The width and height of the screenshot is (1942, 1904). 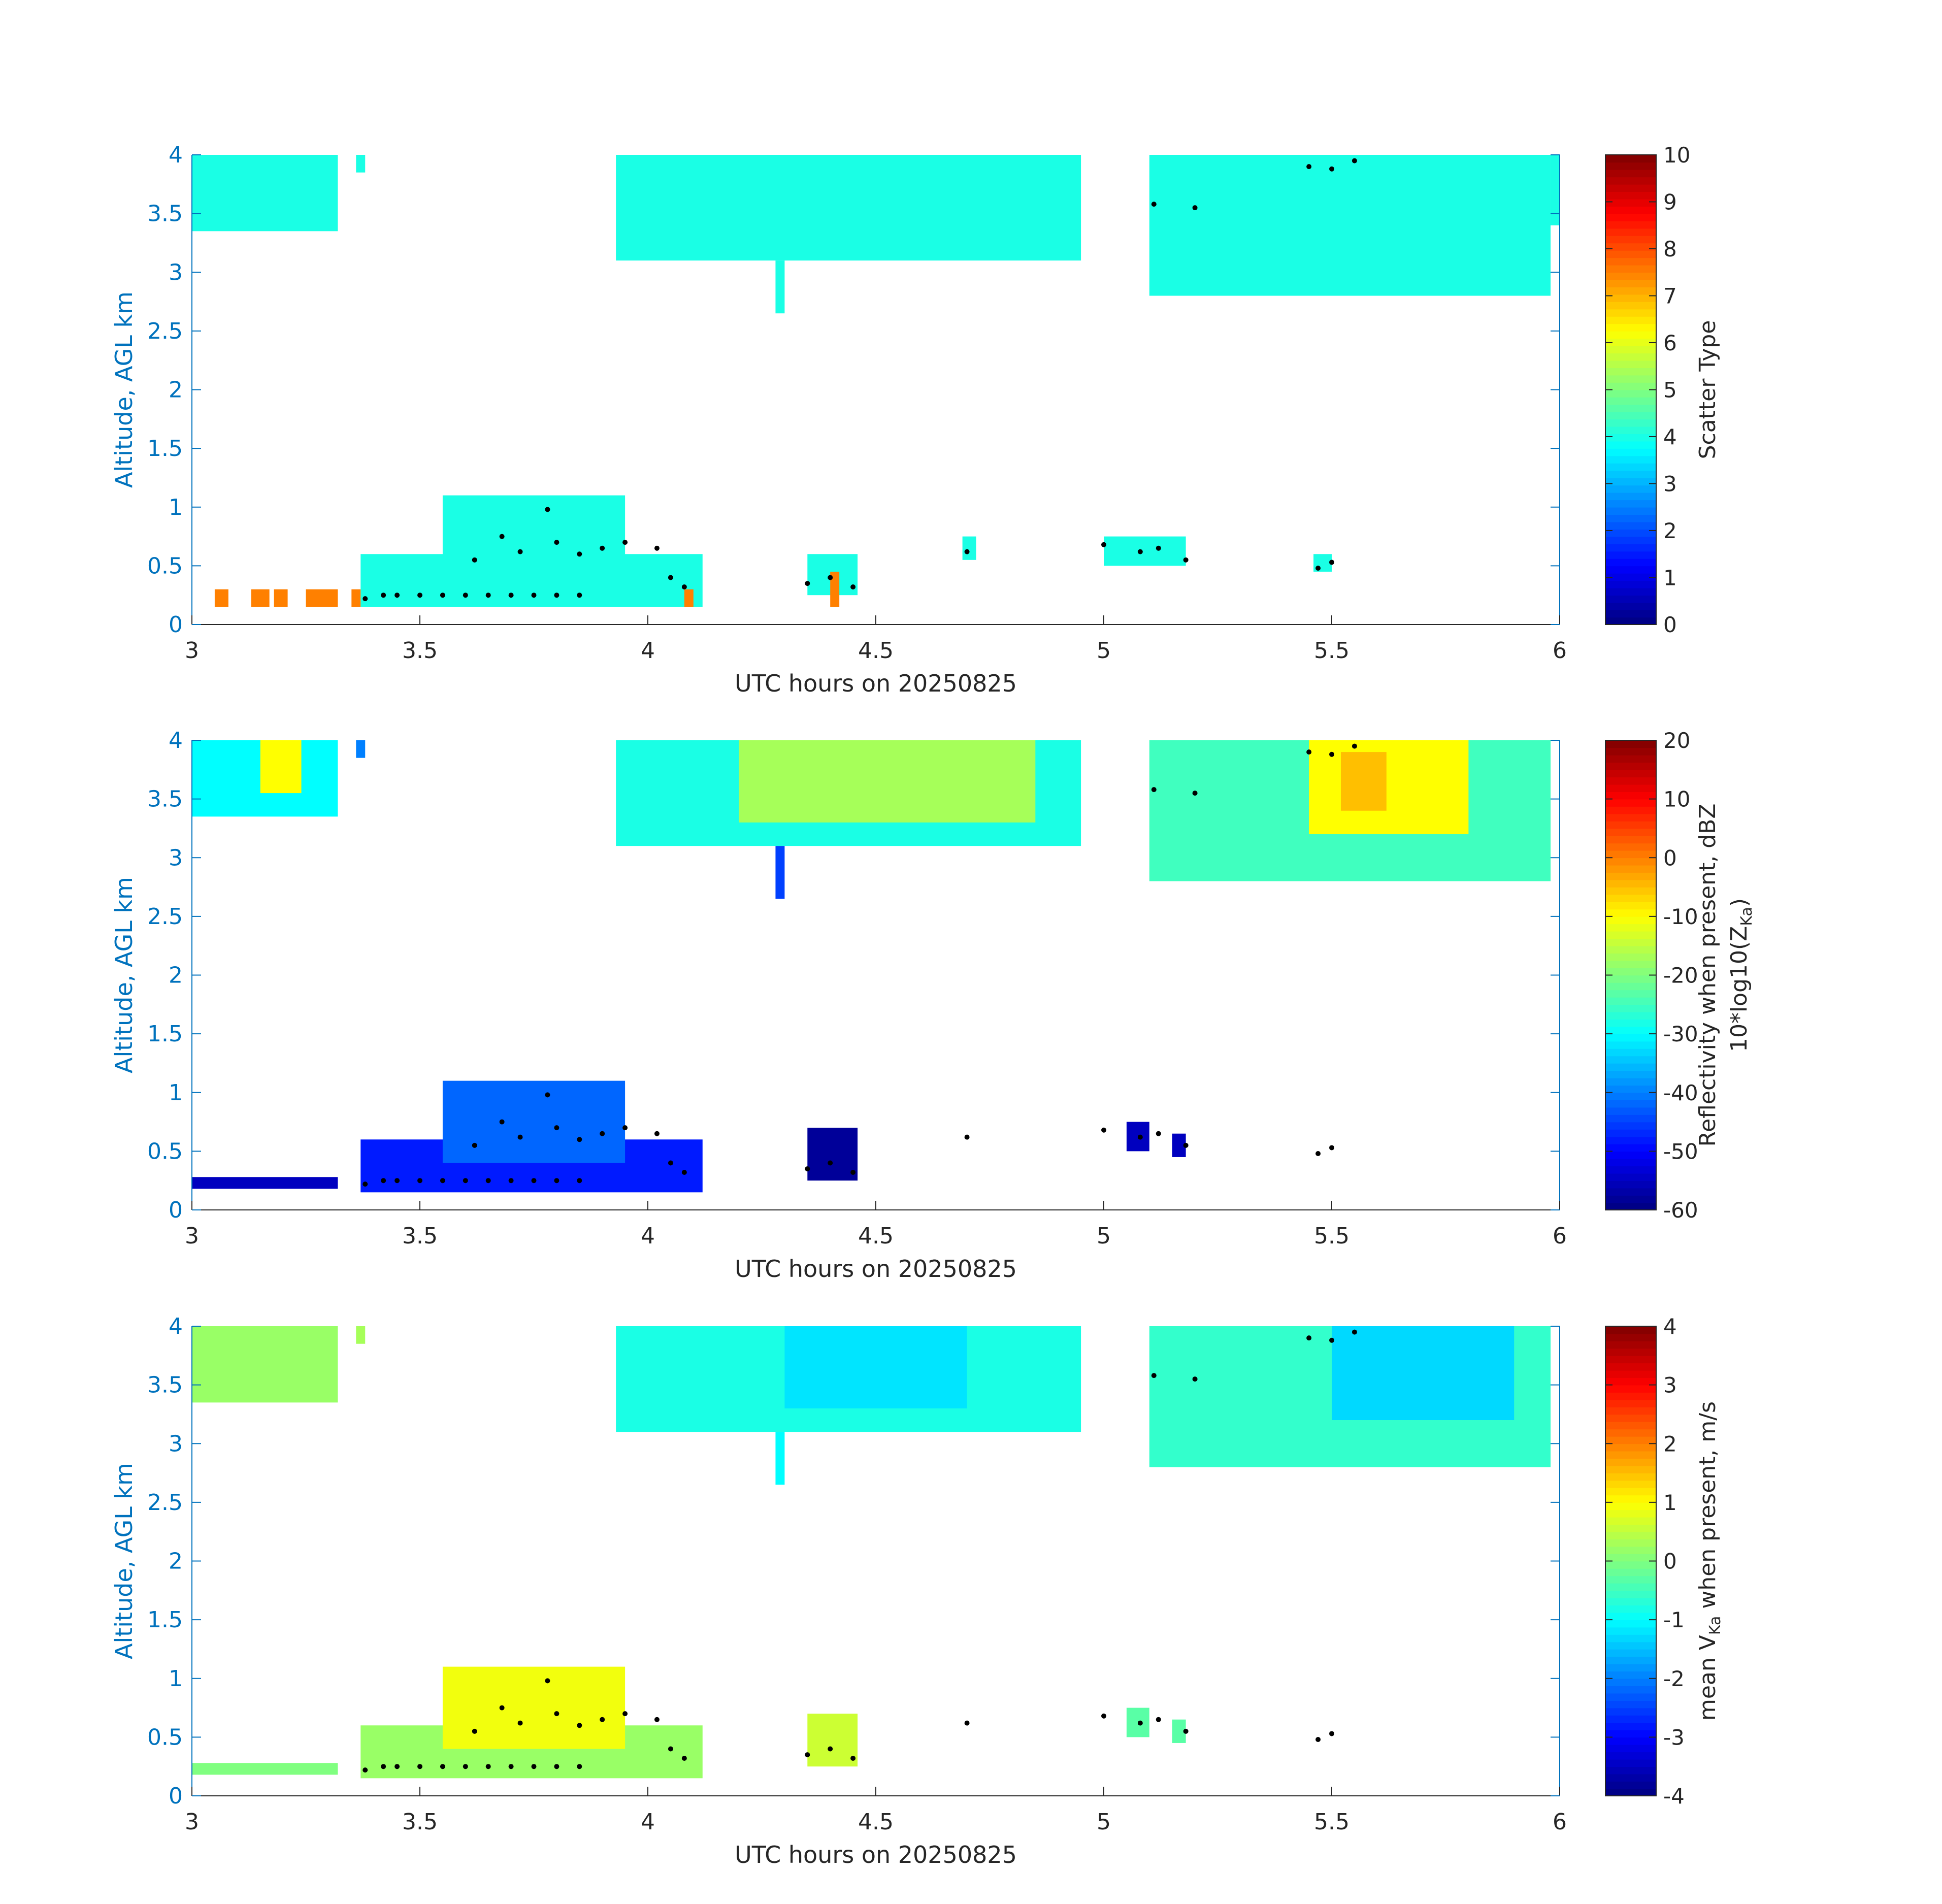 What do you see at coordinates (1739, 903) in the screenshot?
I see `label-part: )` at bounding box center [1739, 903].